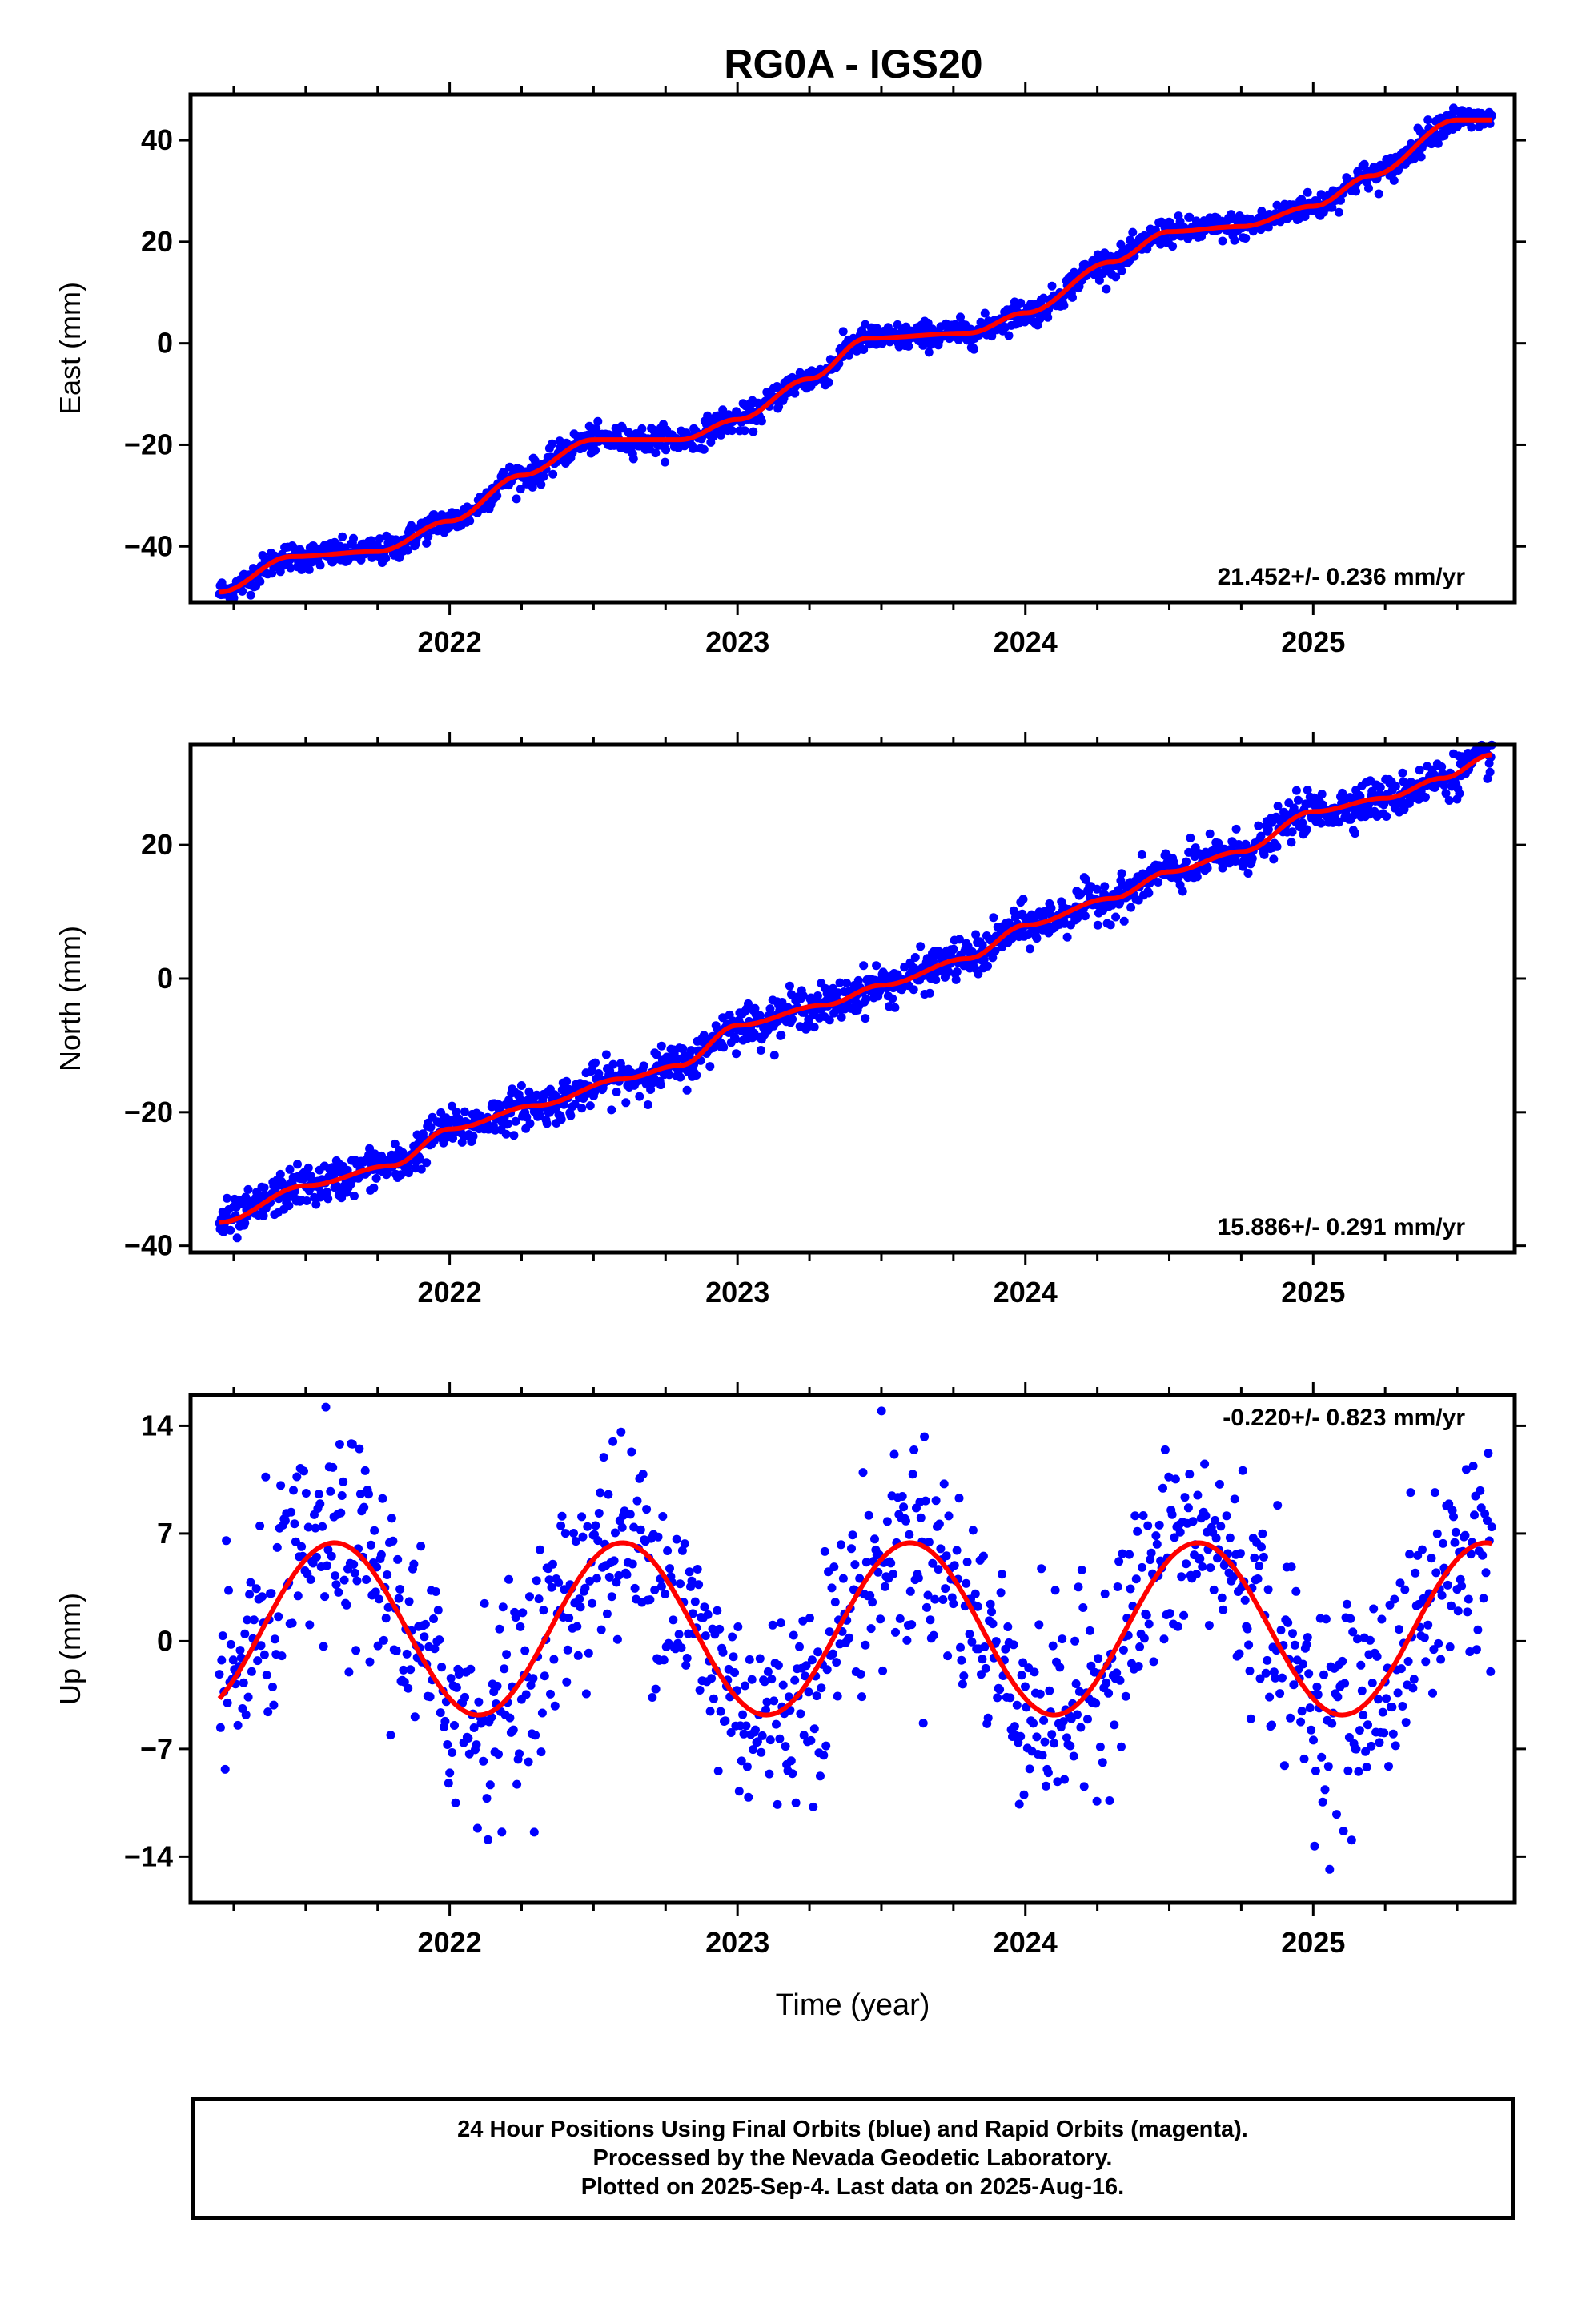 The height and width of the screenshot is (2324, 1582). What do you see at coordinates (70, 999) in the screenshot?
I see `north-y-axis-label: North (mm)` at bounding box center [70, 999].